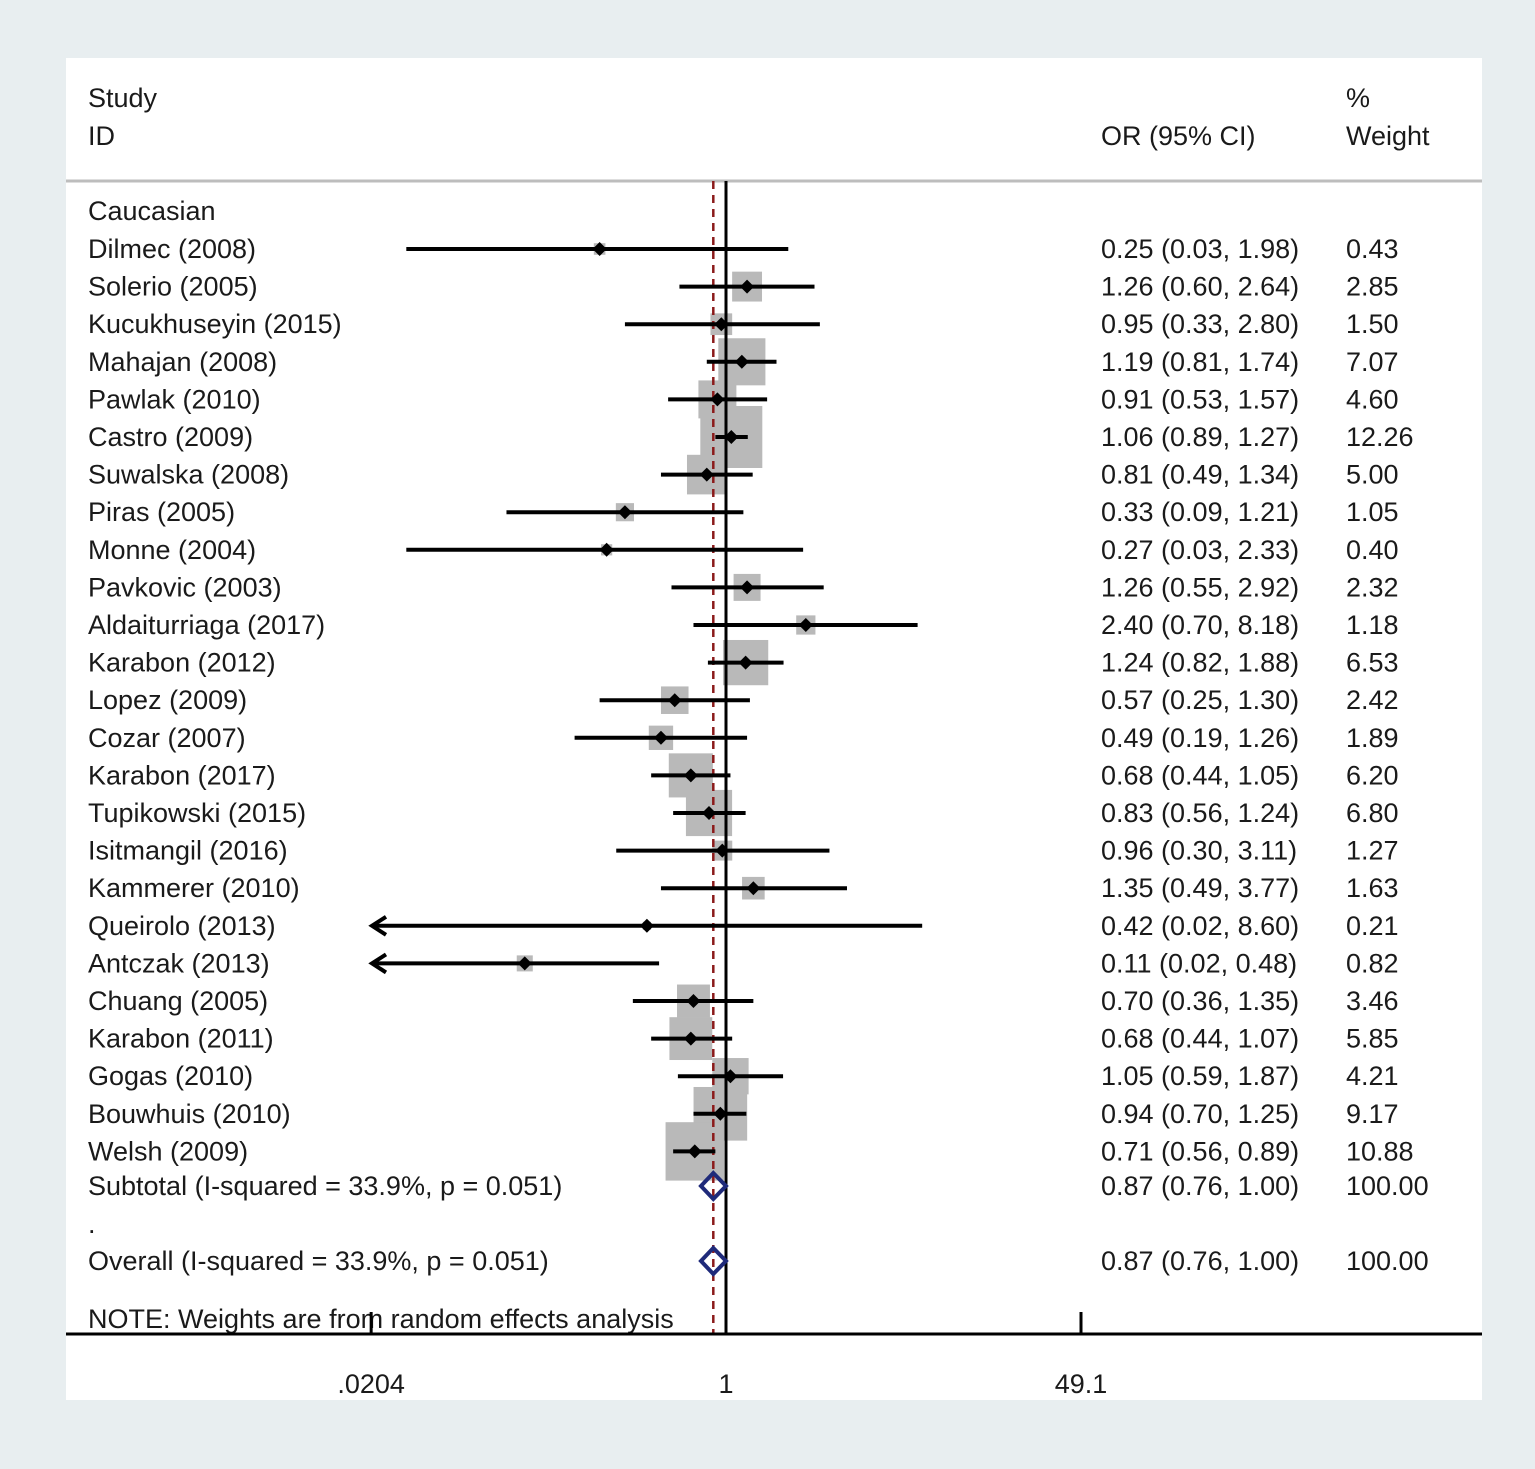 Image resolution: width=1535 pixels, height=1469 pixels. Describe the element at coordinates (1200, 1076) in the screenshot. I see `or-ci-value: 1.05 (0.59, 1.87)` at that location.